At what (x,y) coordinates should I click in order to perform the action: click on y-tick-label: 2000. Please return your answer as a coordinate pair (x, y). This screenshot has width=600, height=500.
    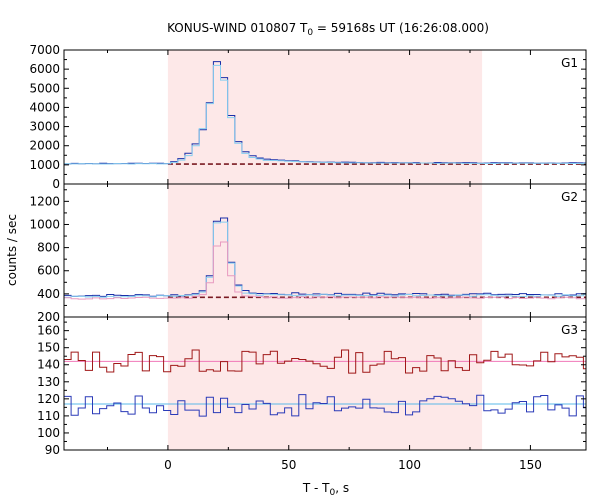
    Looking at the image, I should click on (44, 146).